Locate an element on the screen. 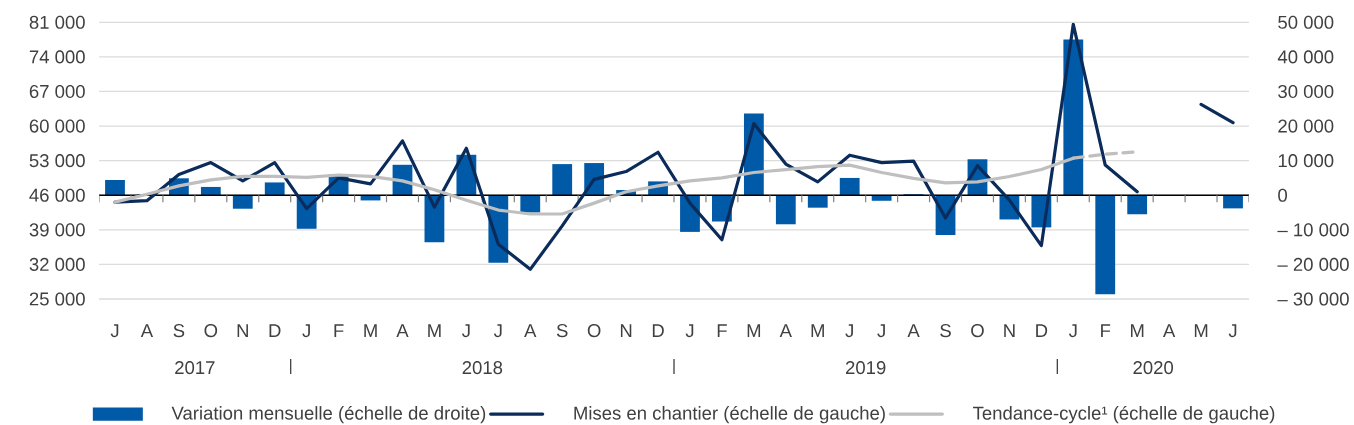  y-tick-label: 81 000 is located at coordinates (57, 22).